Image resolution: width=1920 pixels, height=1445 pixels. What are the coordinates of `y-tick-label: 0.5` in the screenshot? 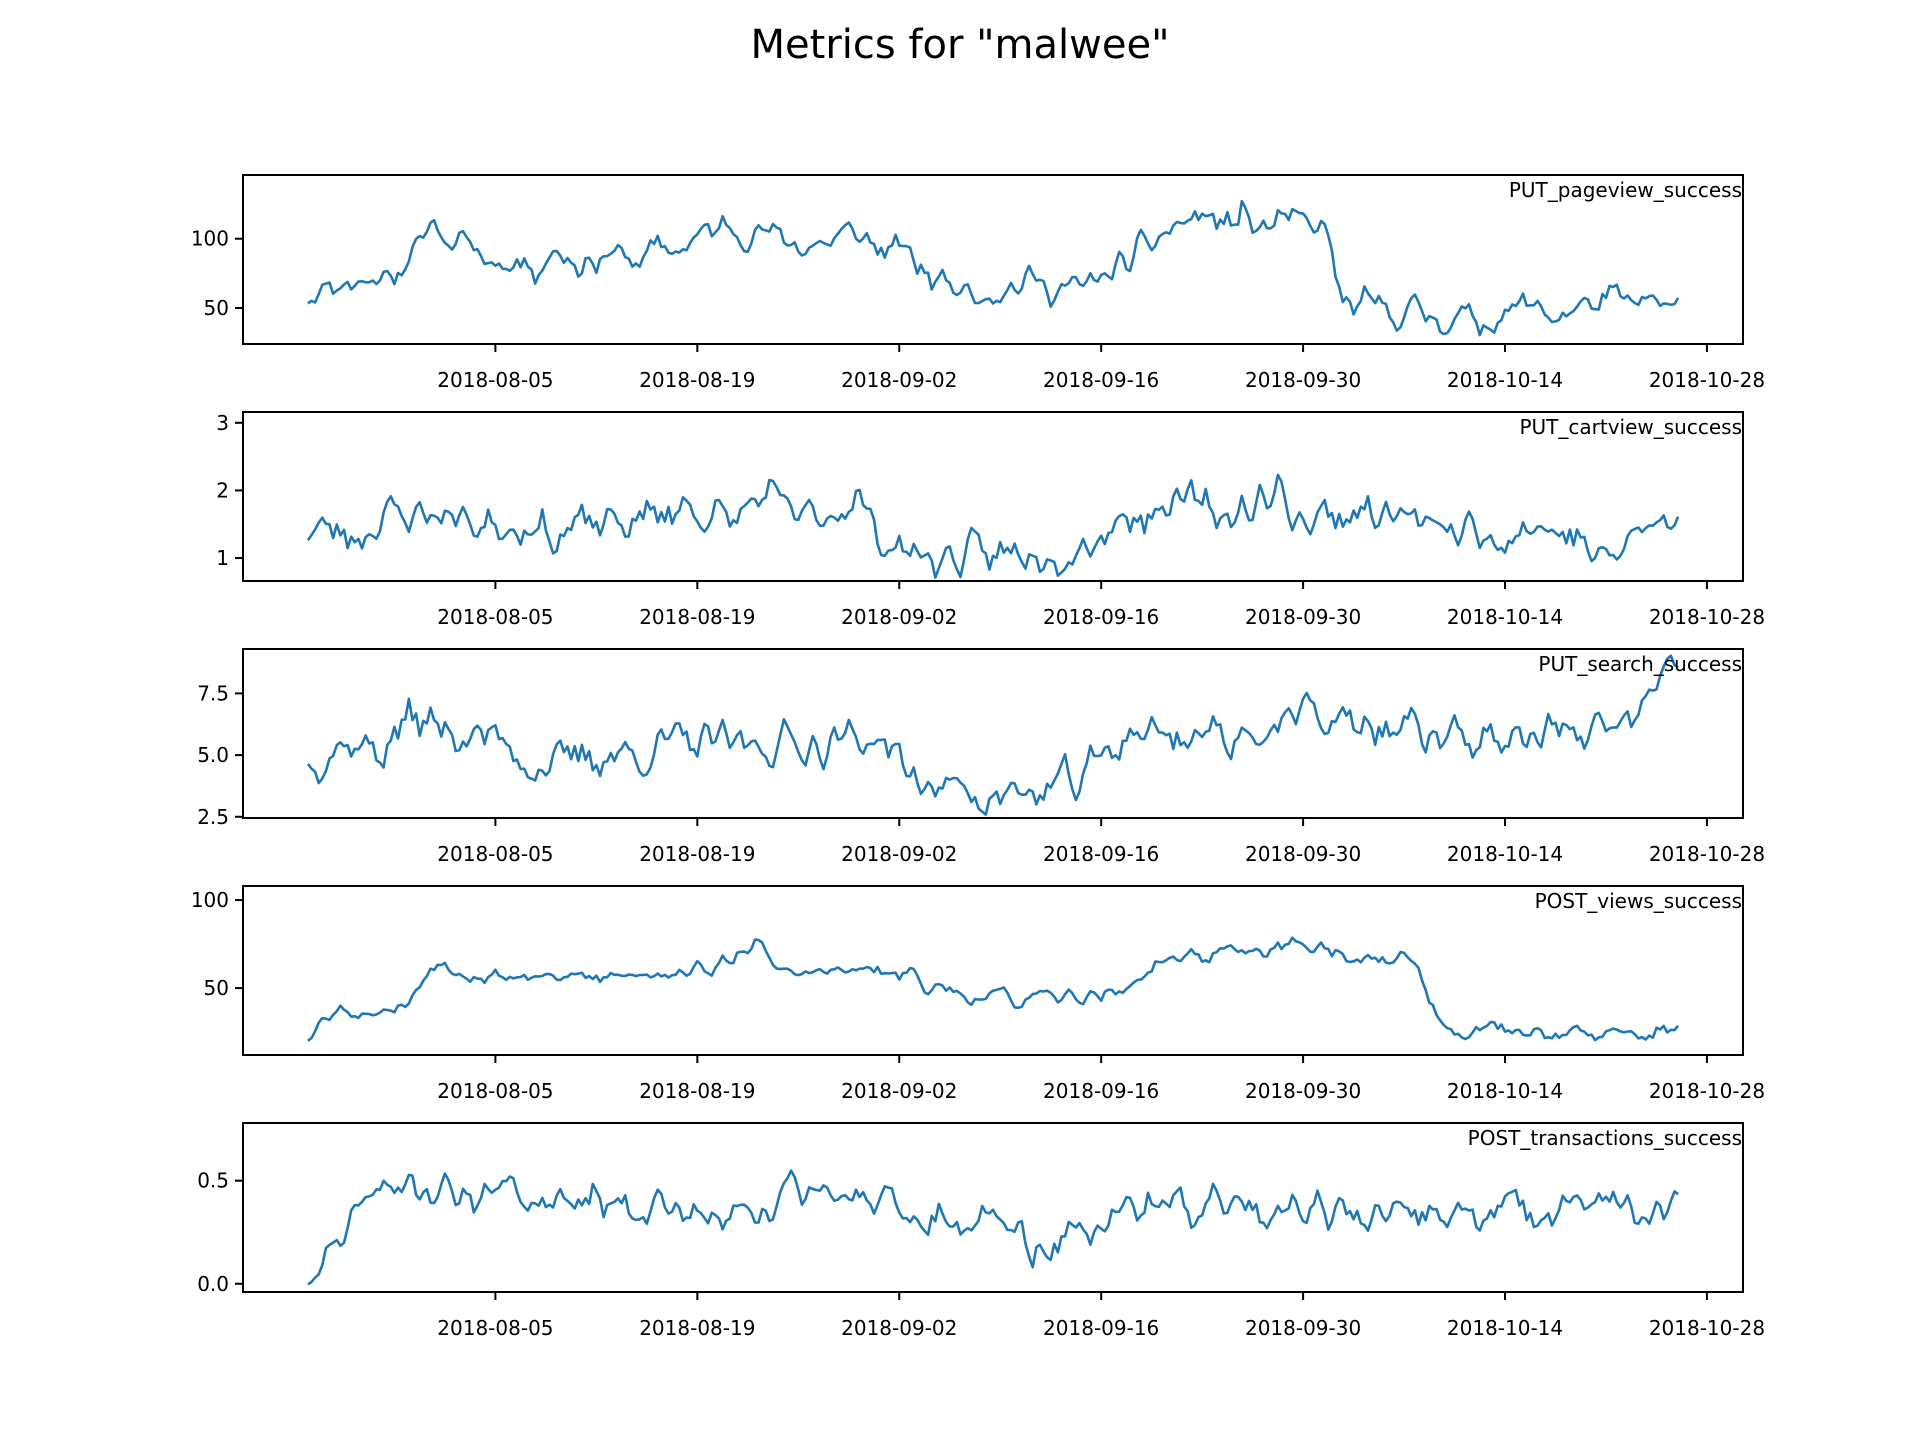 It's located at (213, 1181).